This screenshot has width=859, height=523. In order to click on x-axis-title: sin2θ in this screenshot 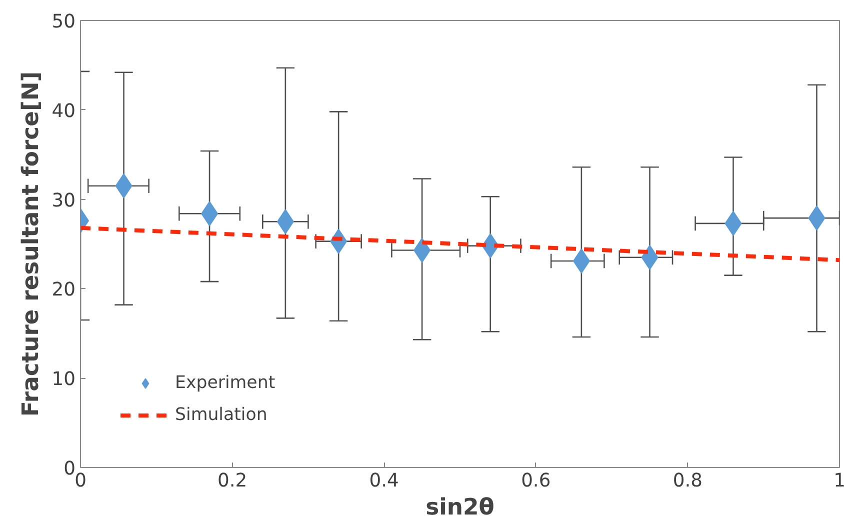, I will do `click(460, 507)`.